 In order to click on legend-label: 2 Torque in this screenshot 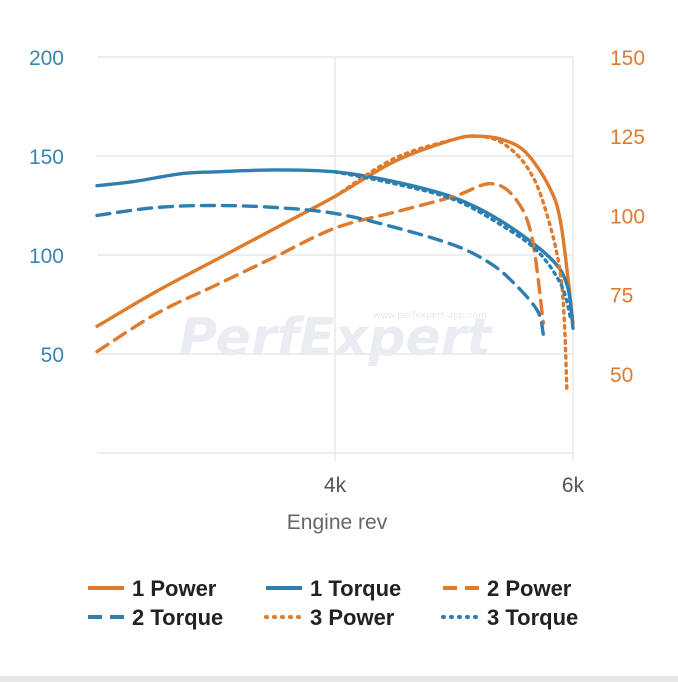, I will do `click(177, 617)`.